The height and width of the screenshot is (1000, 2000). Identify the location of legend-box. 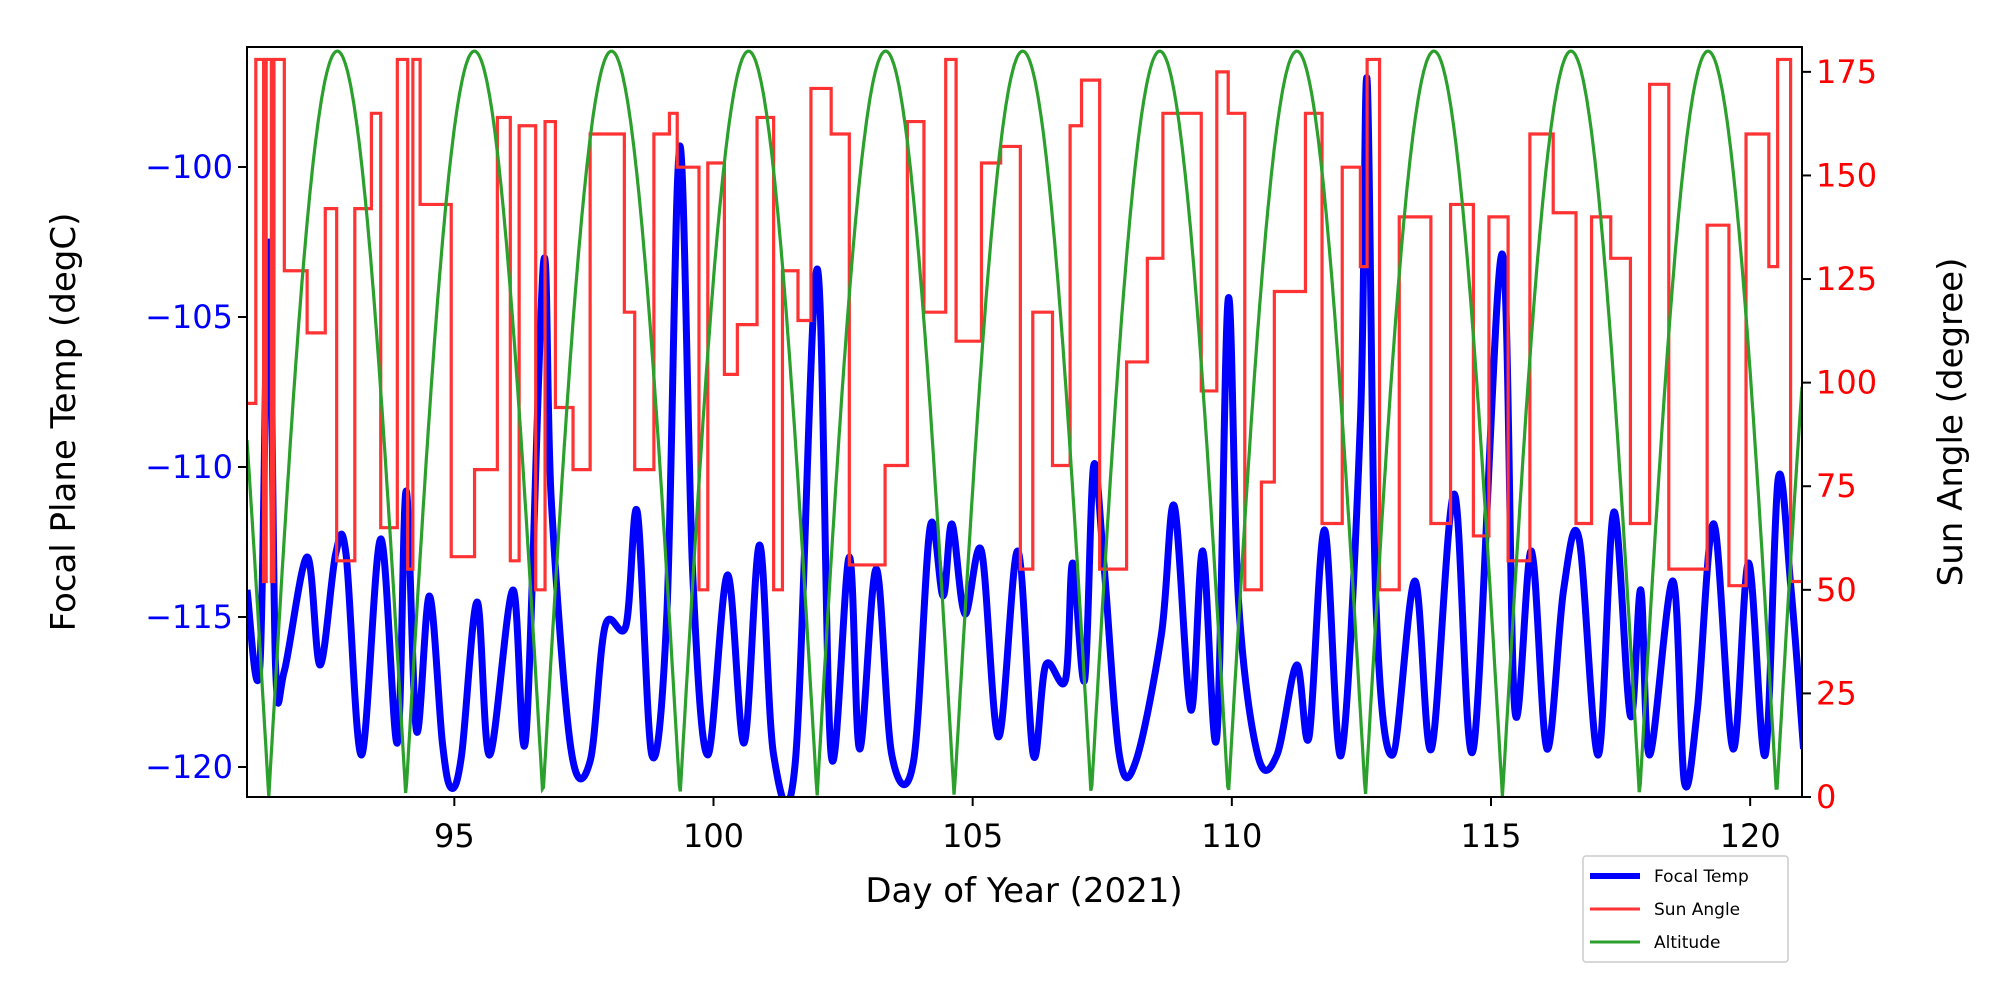
(1685, 909).